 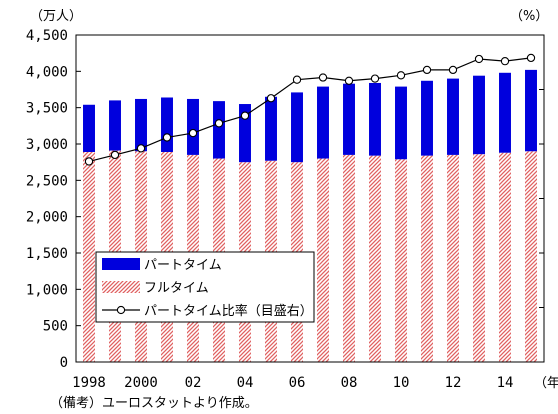 What do you see at coordinates (56, 16) in the screenshot?
I see `y-left-unit: （万人）` at bounding box center [56, 16].